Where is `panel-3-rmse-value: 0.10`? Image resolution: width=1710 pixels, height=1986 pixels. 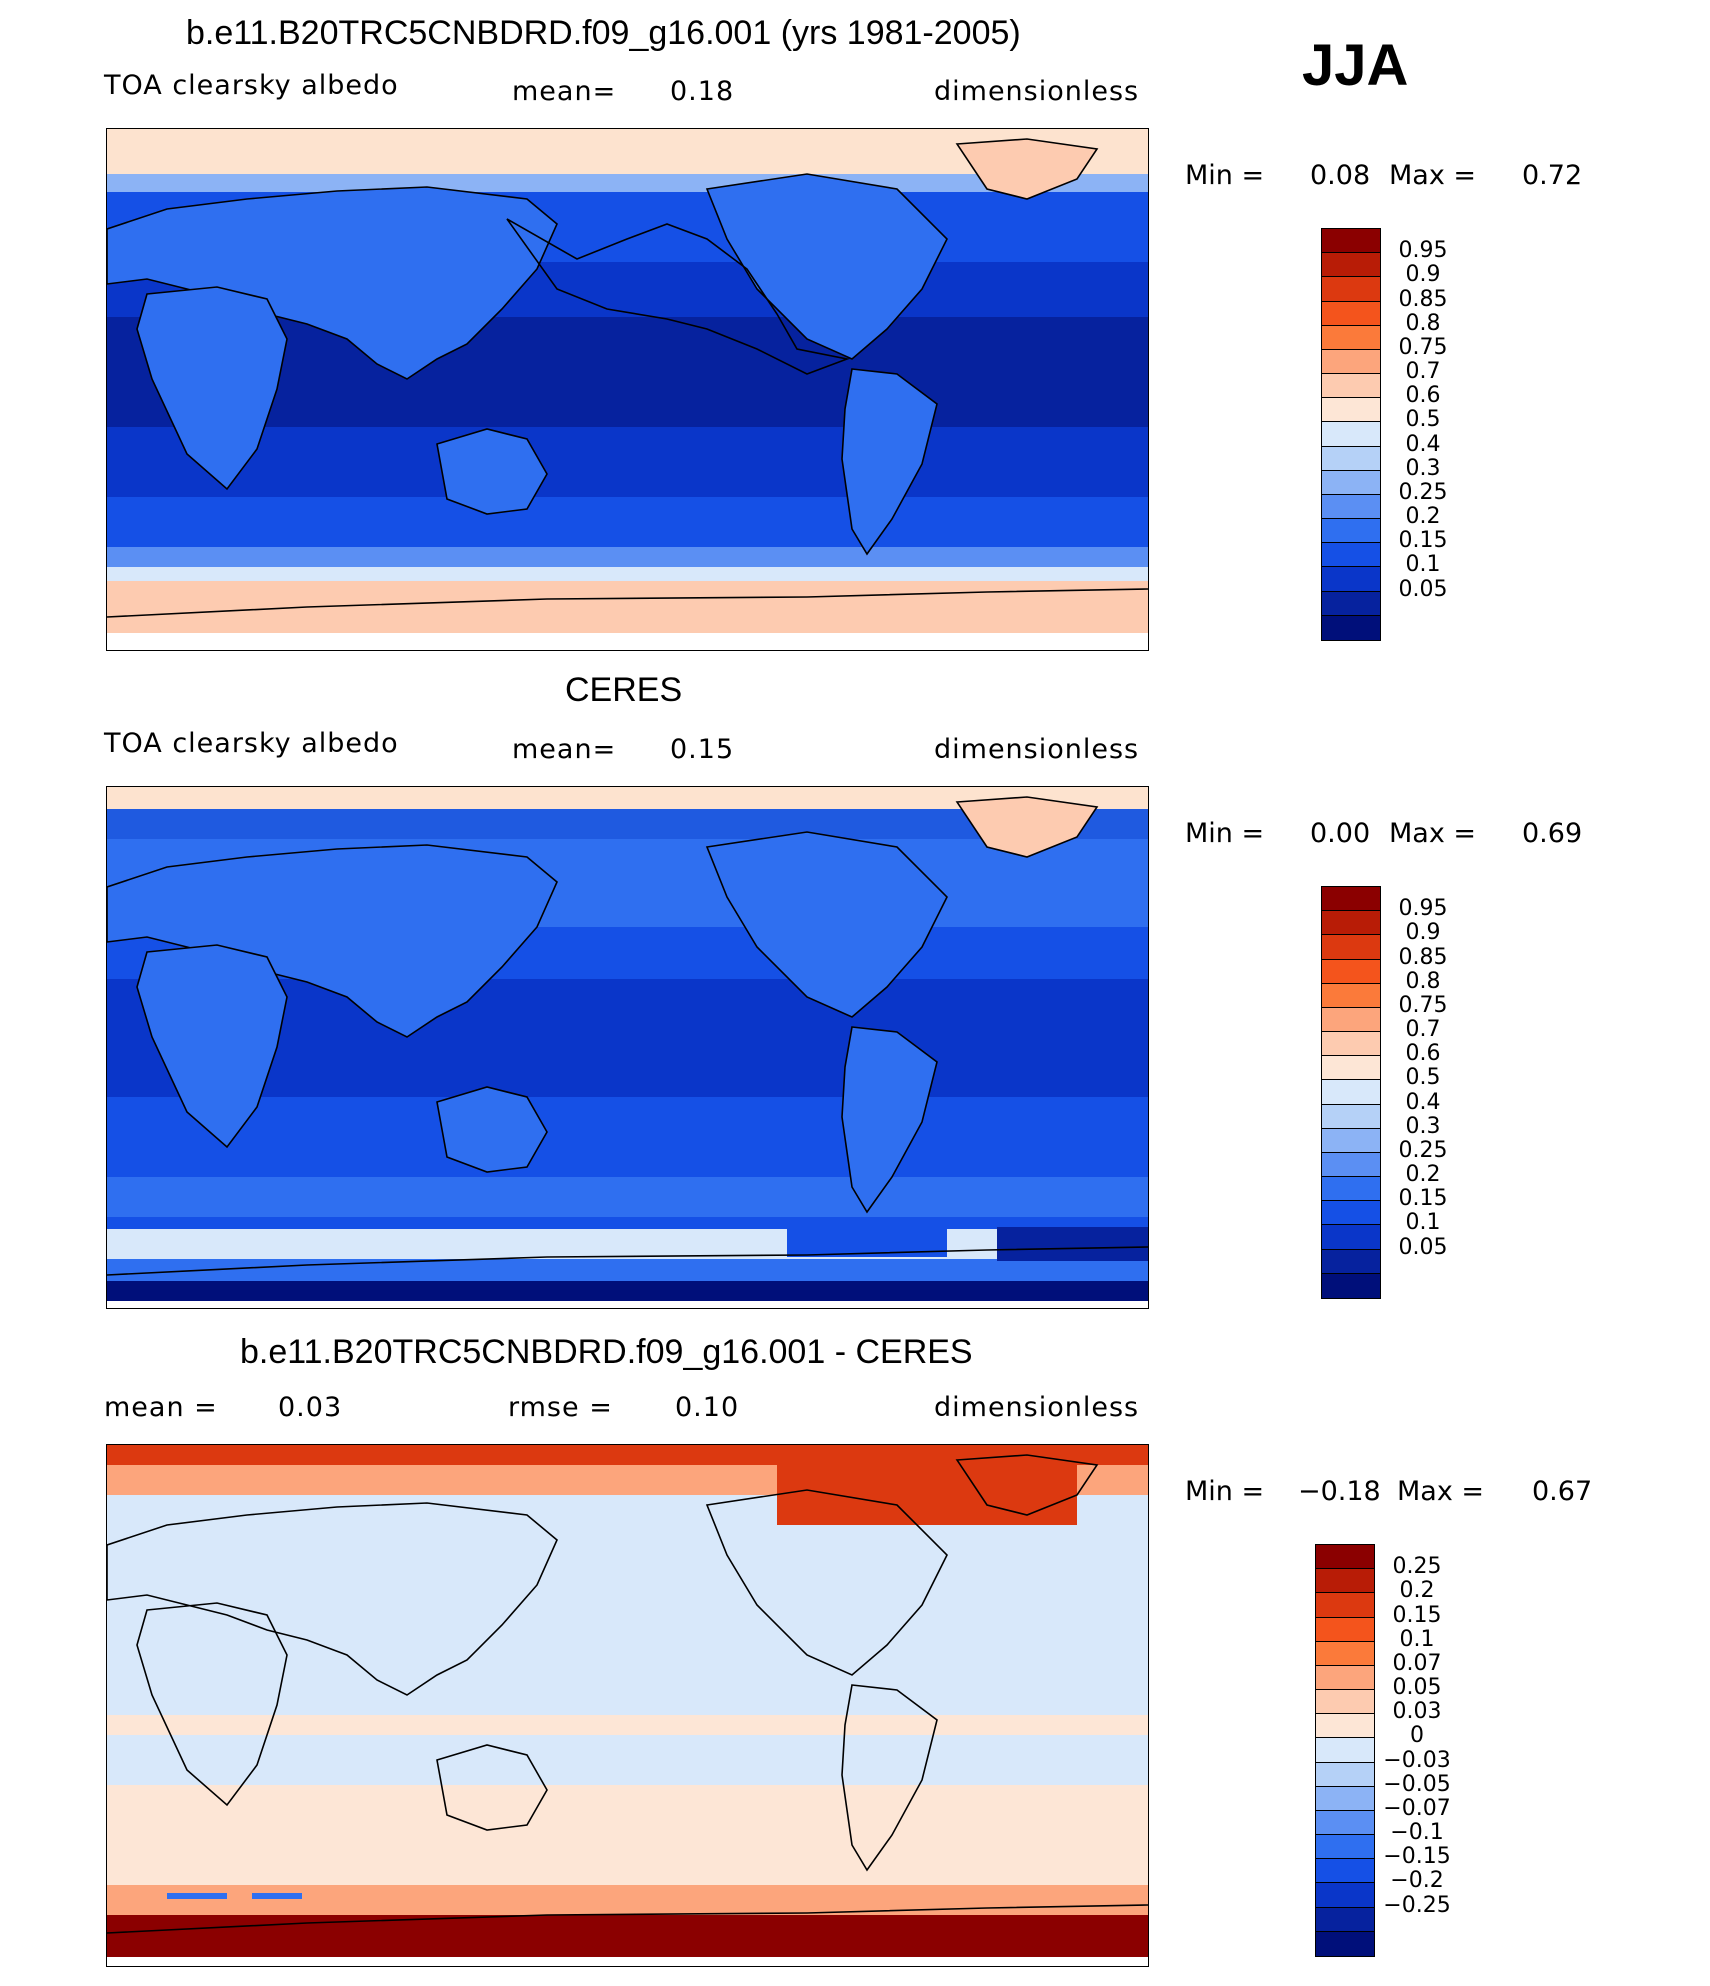
panel-3-rmse-value: 0.10 is located at coordinates (707, 1407).